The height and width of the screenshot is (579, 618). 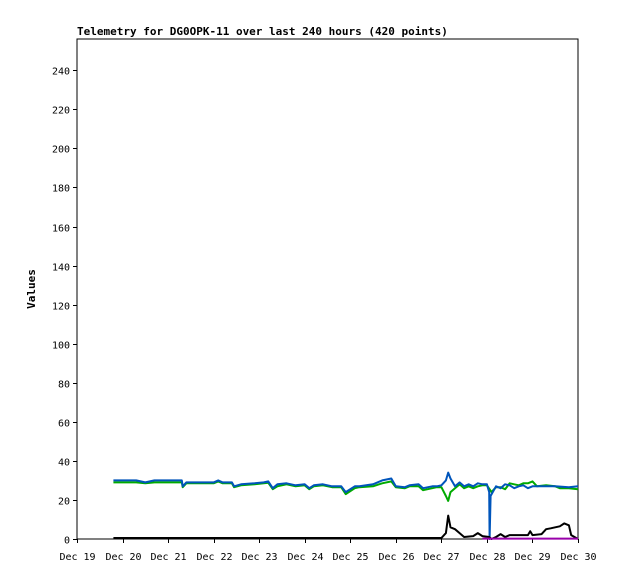 What do you see at coordinates (61, 111) in the screenshot?
I see `y-tick-label: 220` at bounding box center [61, 111].